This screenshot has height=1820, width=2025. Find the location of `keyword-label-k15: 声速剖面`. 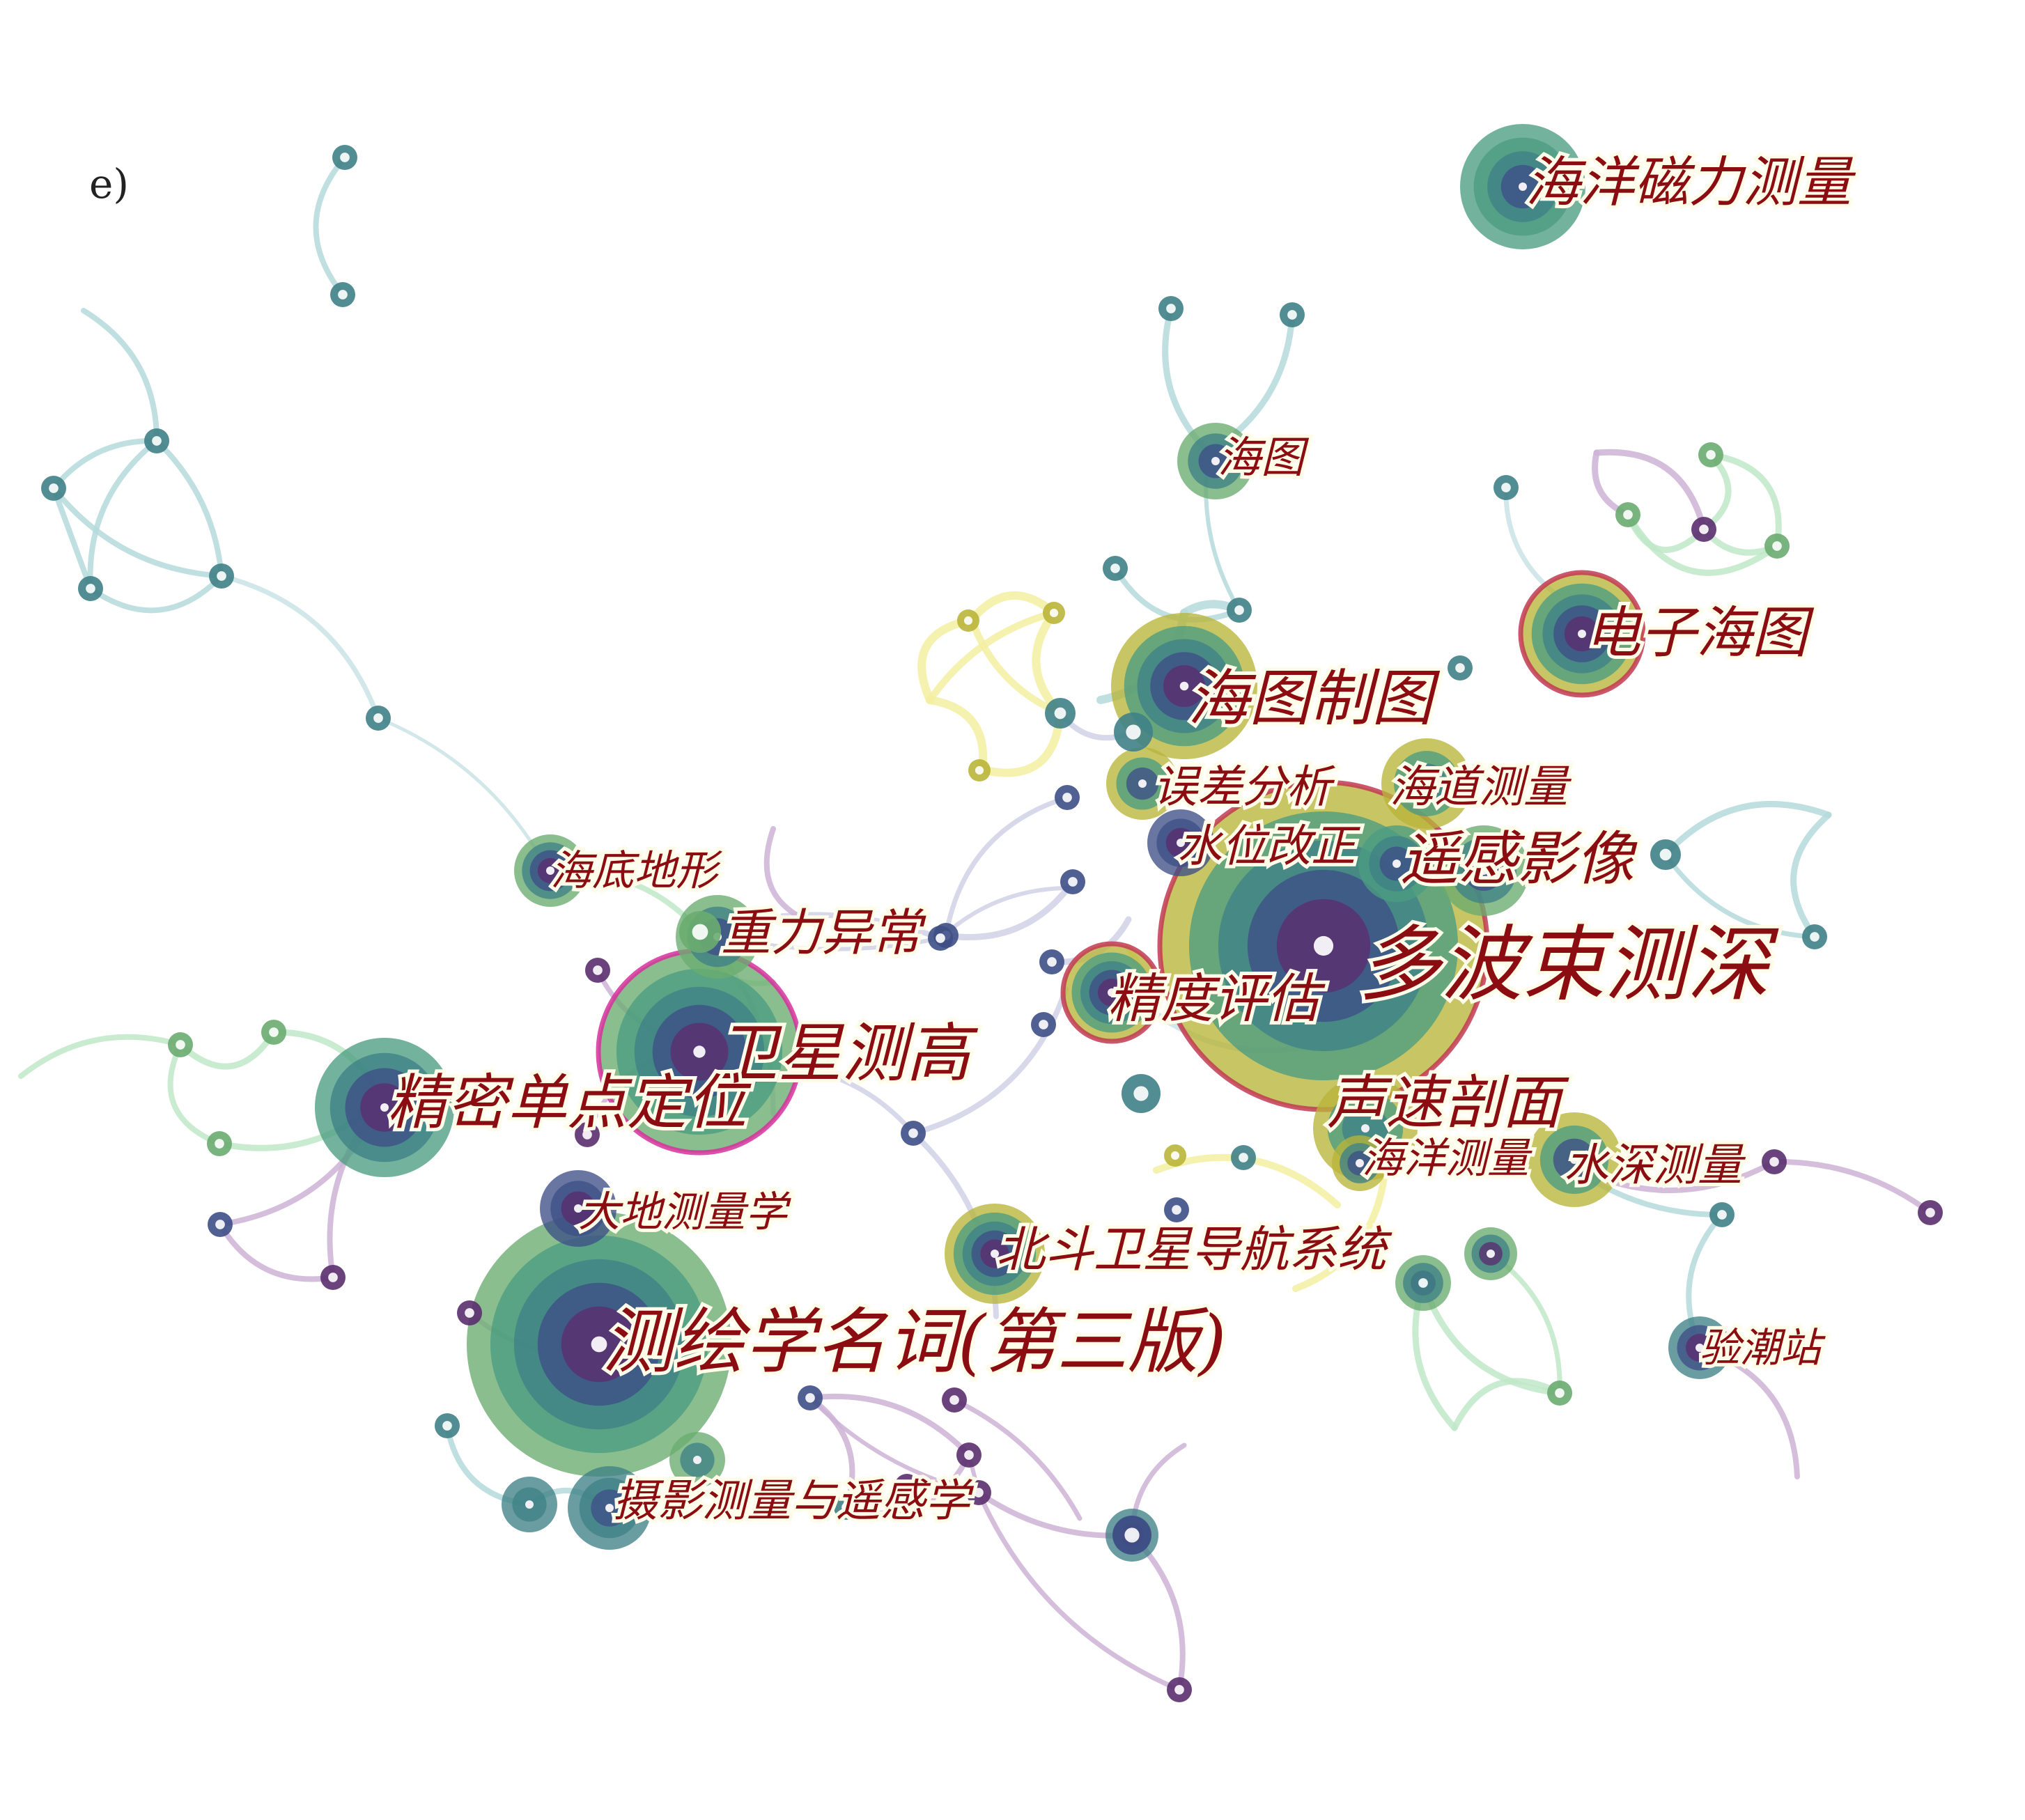

keyword-label-k15: 声速剖面 is located at coordinates (1448, 1102).